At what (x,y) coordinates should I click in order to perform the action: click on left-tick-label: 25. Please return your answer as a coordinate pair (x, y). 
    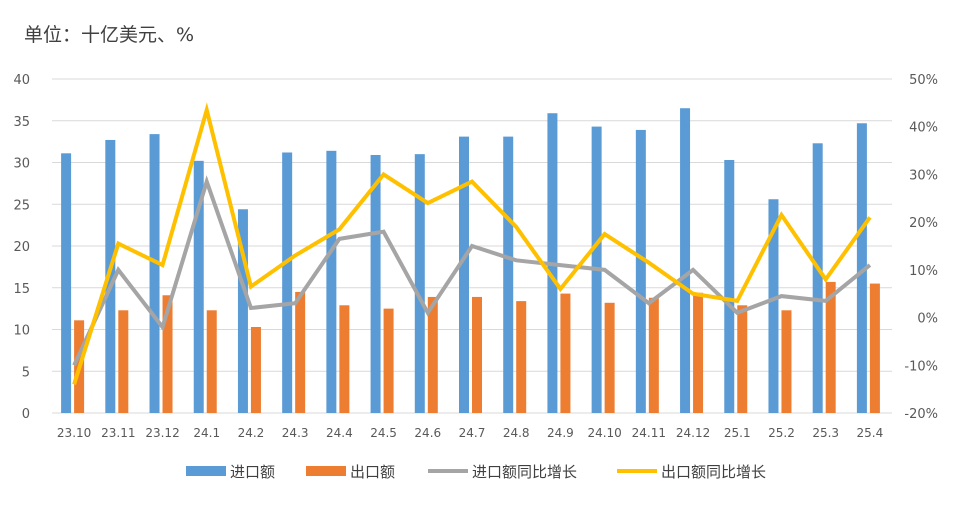
    Looking at the image, I should click on (21, 205).